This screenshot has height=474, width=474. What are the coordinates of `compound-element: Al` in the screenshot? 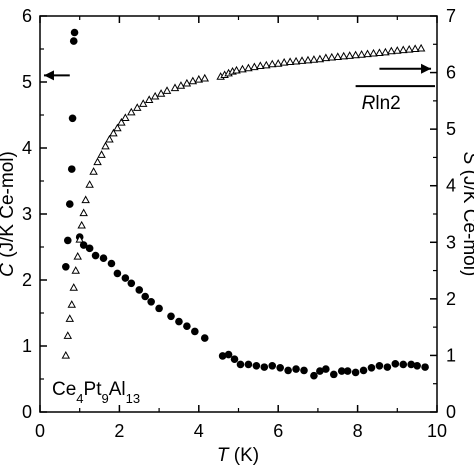 It's located at (117, 389).